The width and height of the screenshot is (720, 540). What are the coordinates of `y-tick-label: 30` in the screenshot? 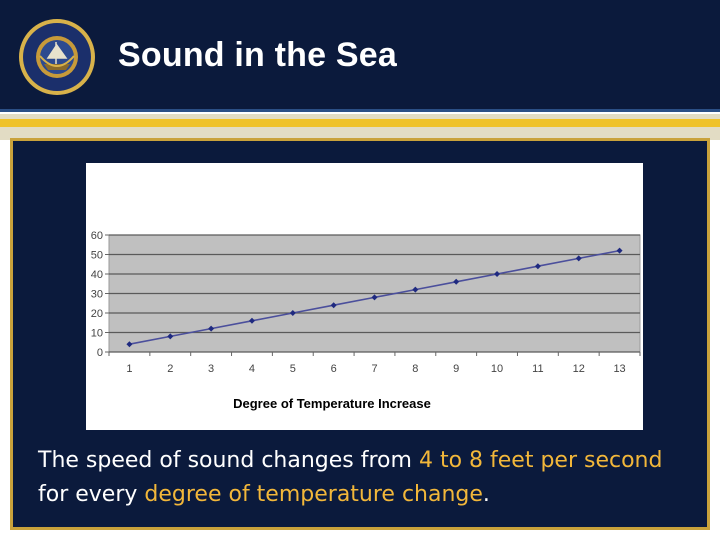 It's located at (97, 295).